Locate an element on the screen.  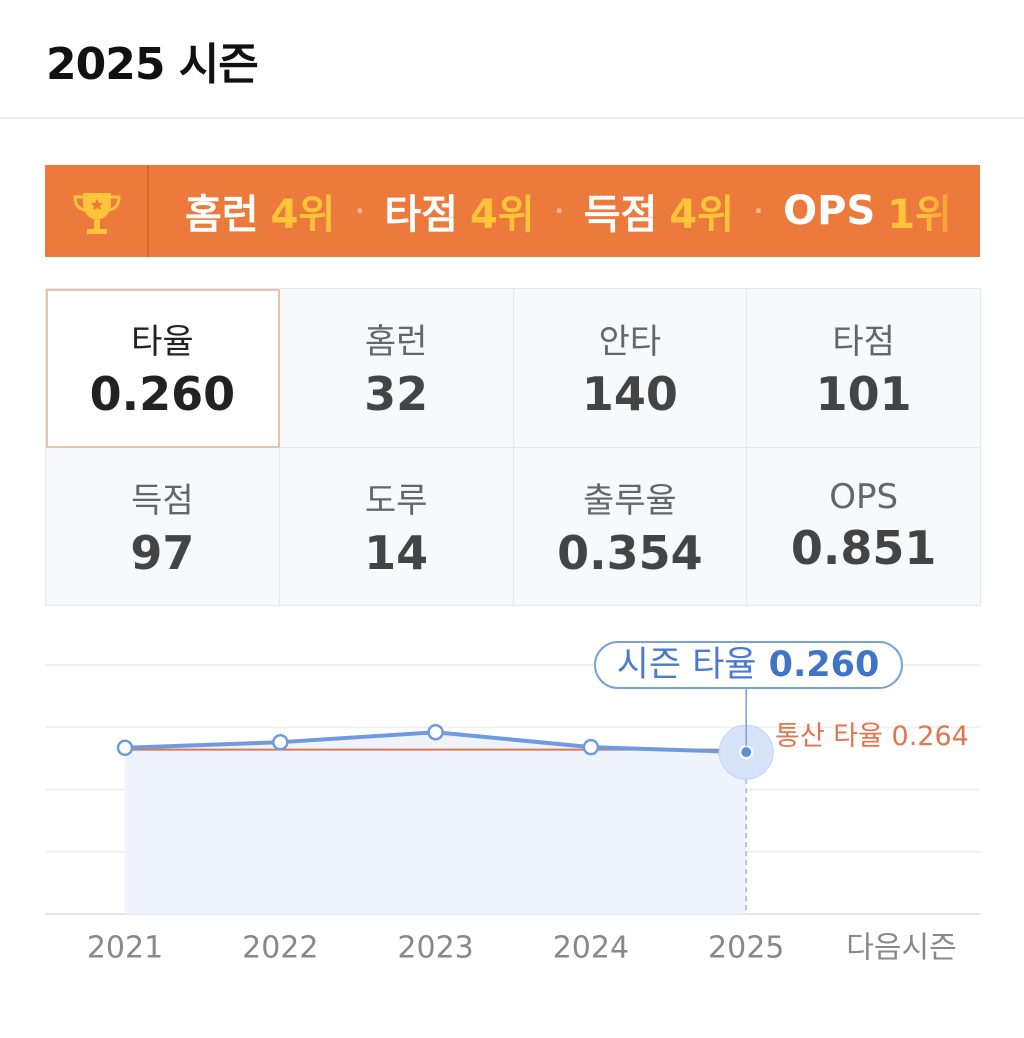
stat-label: 출루율 is located at coordinates (629, 500).